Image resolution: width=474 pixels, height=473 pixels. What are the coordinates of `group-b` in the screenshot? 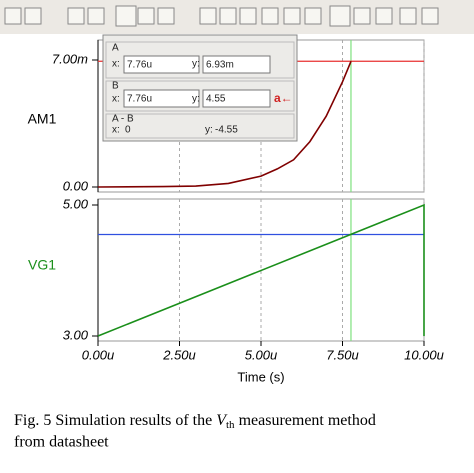 It's located at (200, 96).